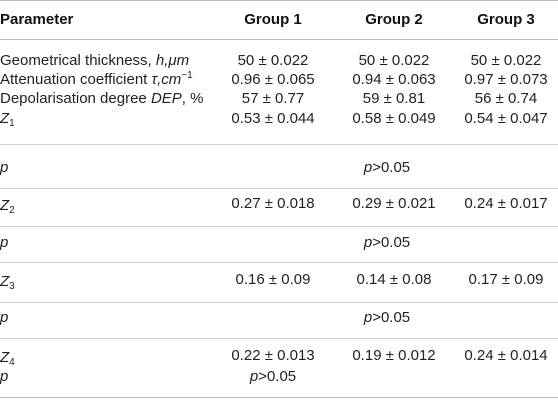  What do you see at coordinates (279, 39) in the screenshot?
I see `header-rule` at bounding box center [279, 39].